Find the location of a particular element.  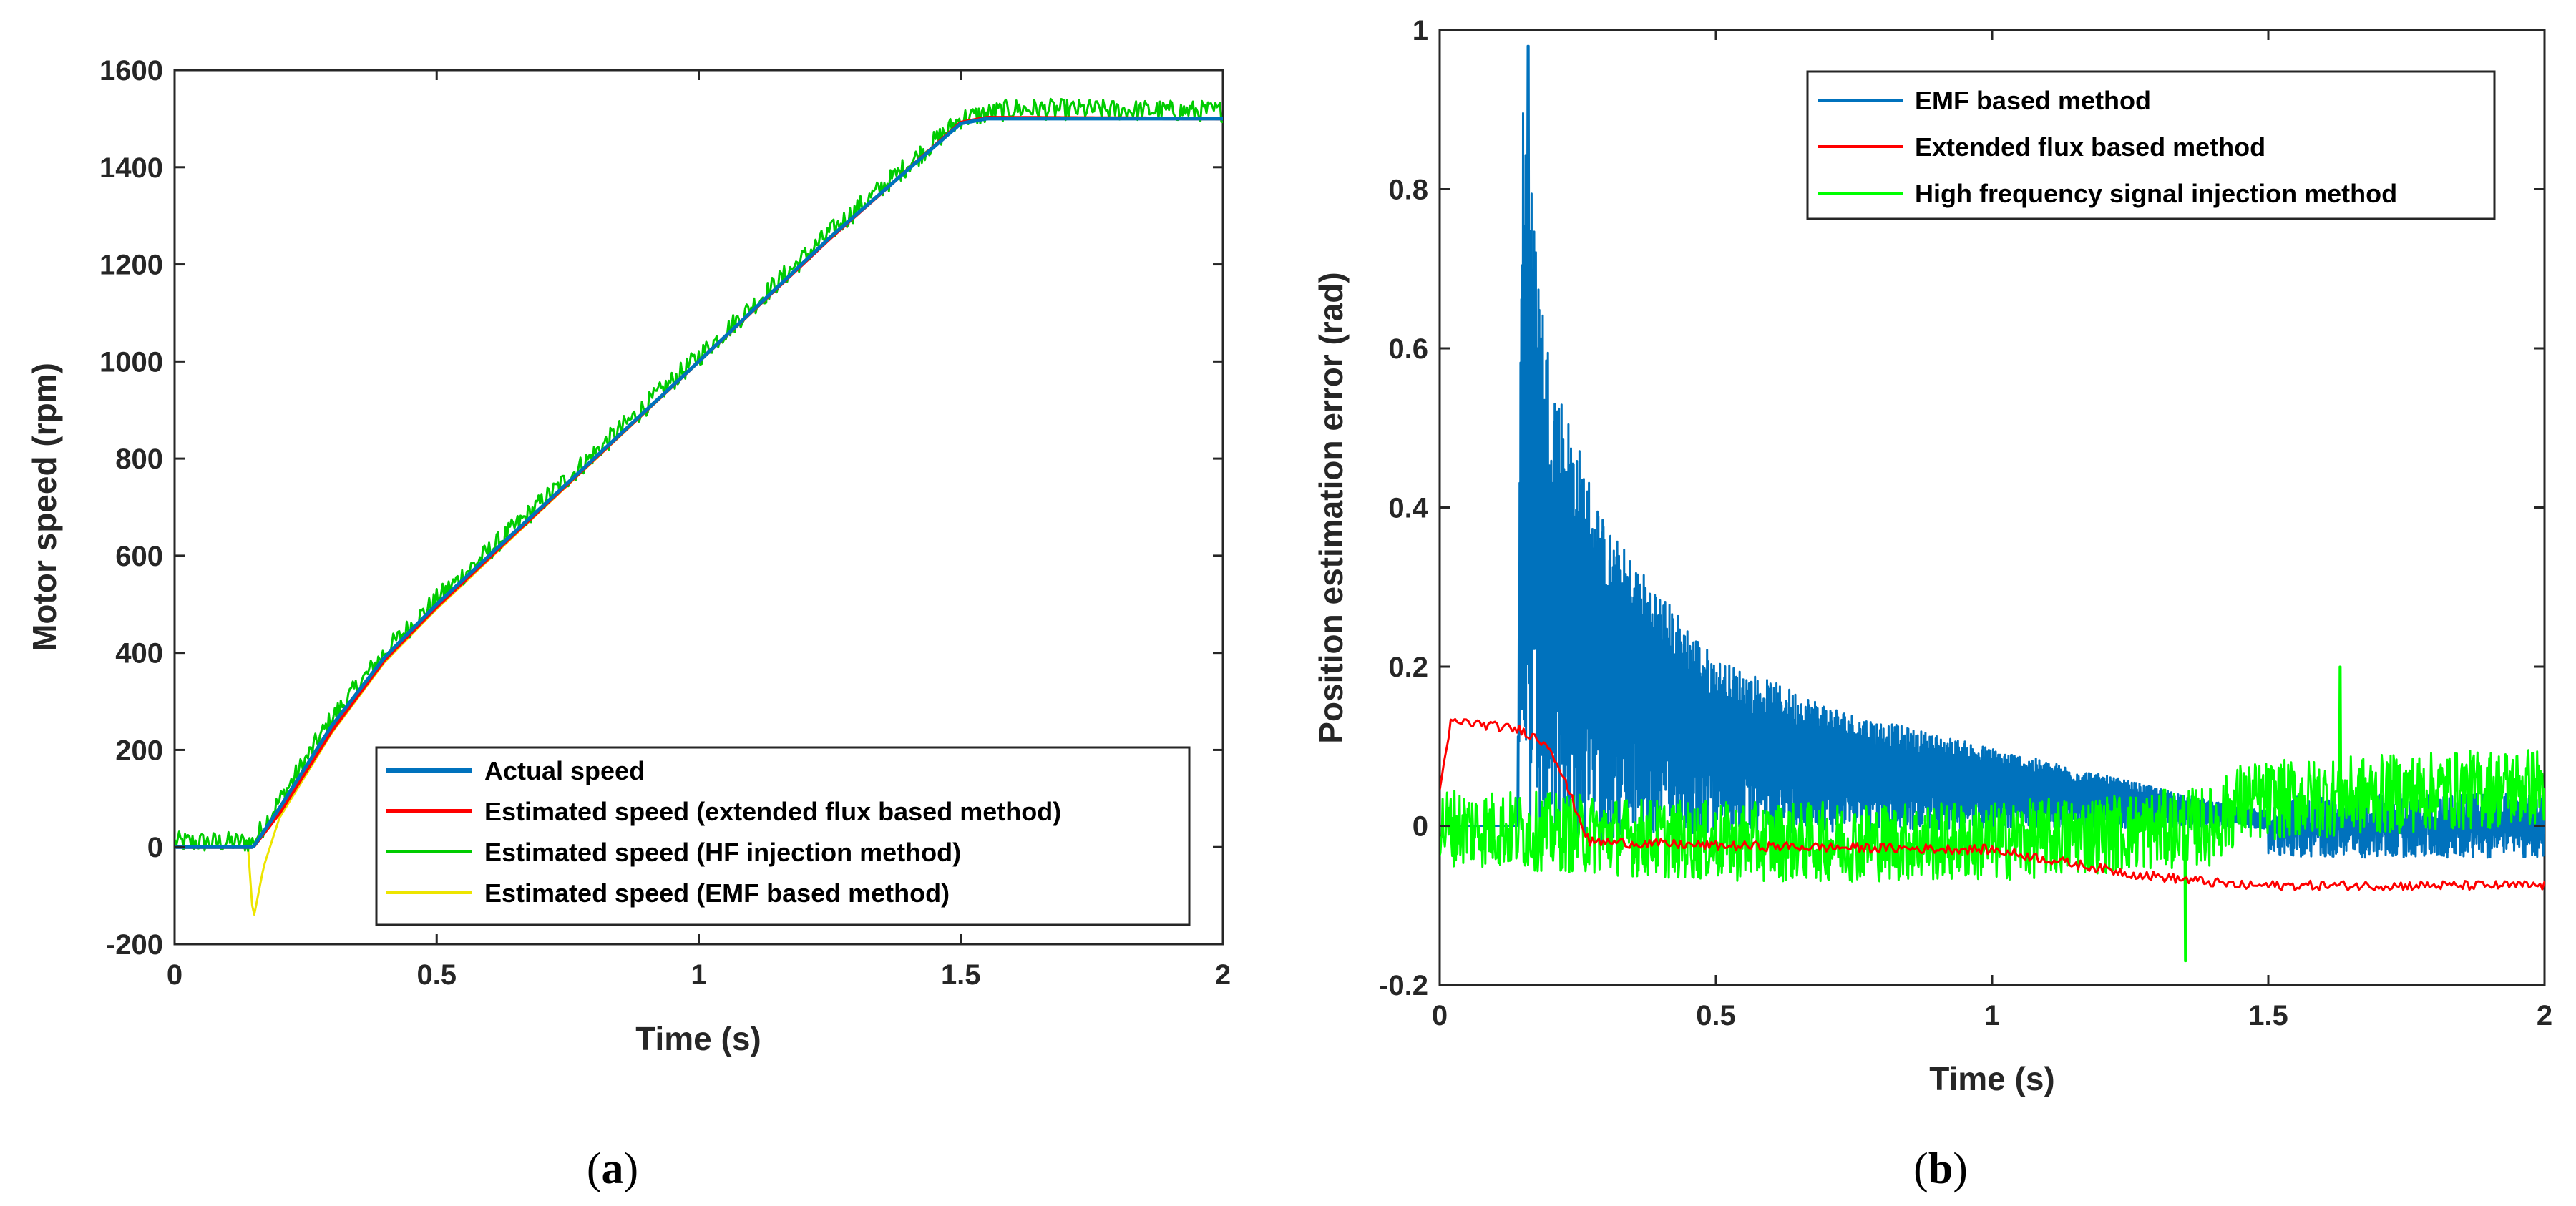

series-line-high-frequency-signal-injection-method is located at coordinates (1992, 814).